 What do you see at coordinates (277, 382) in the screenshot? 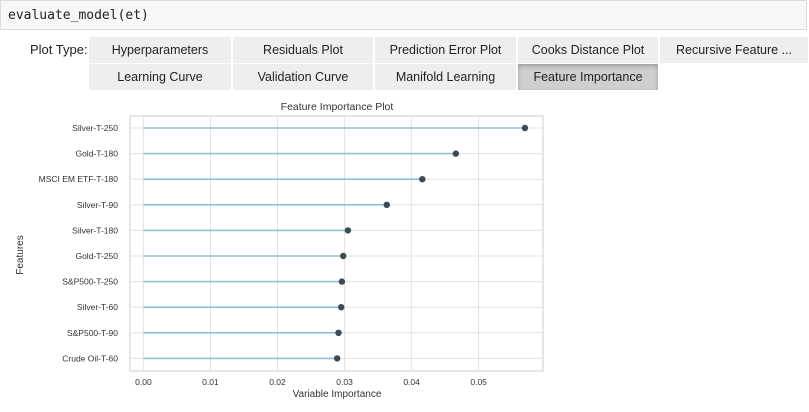
I see `x-tick-label: 0.02` at bounding box center [277, 382].